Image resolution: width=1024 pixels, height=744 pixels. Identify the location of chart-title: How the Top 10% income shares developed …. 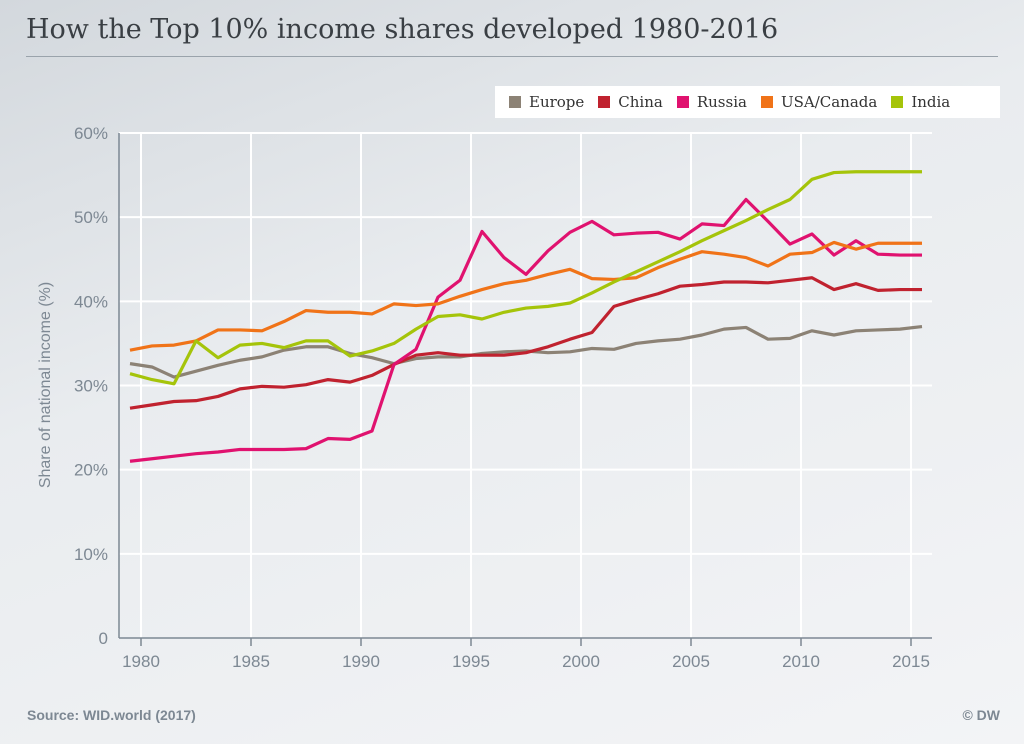
(402, 29).